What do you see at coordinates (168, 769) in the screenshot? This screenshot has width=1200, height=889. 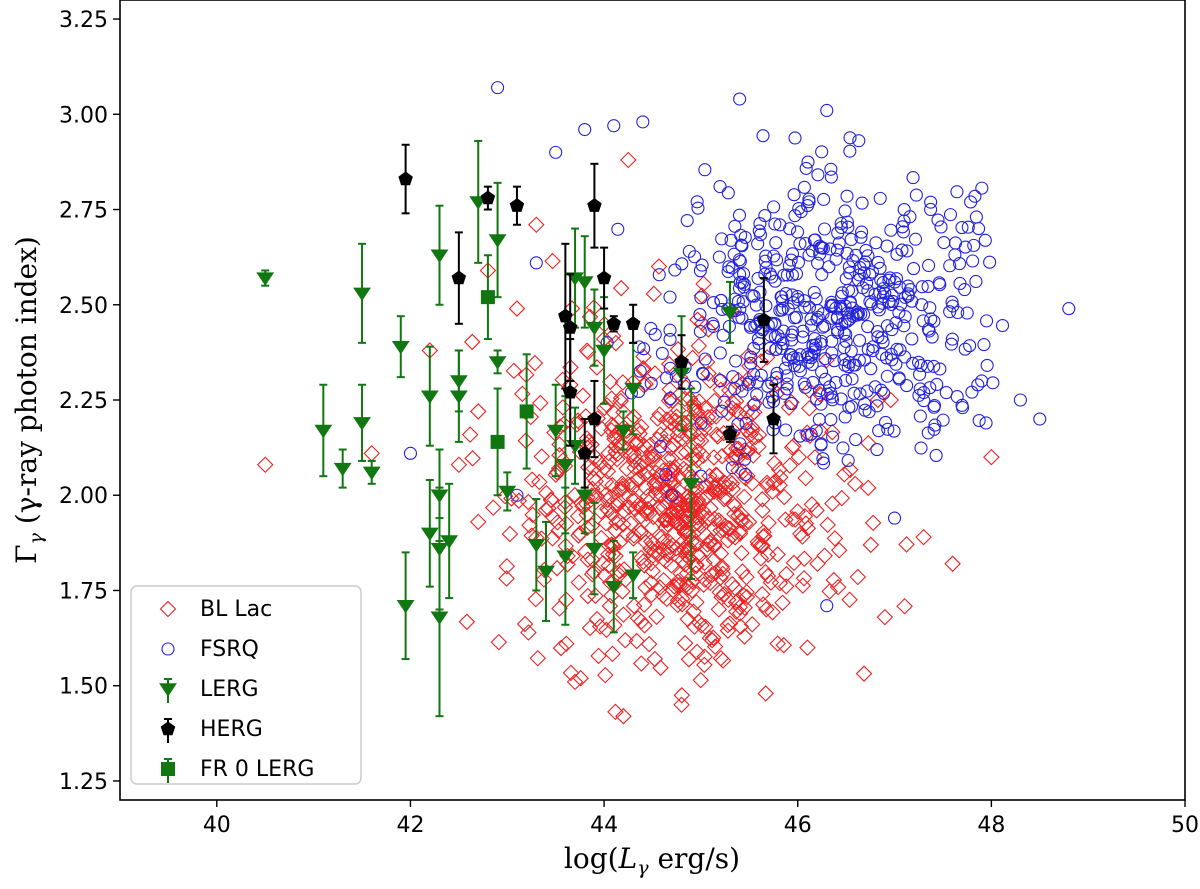 I see `legend-marker-fr0-lerg` at bounding box center [168, 769].